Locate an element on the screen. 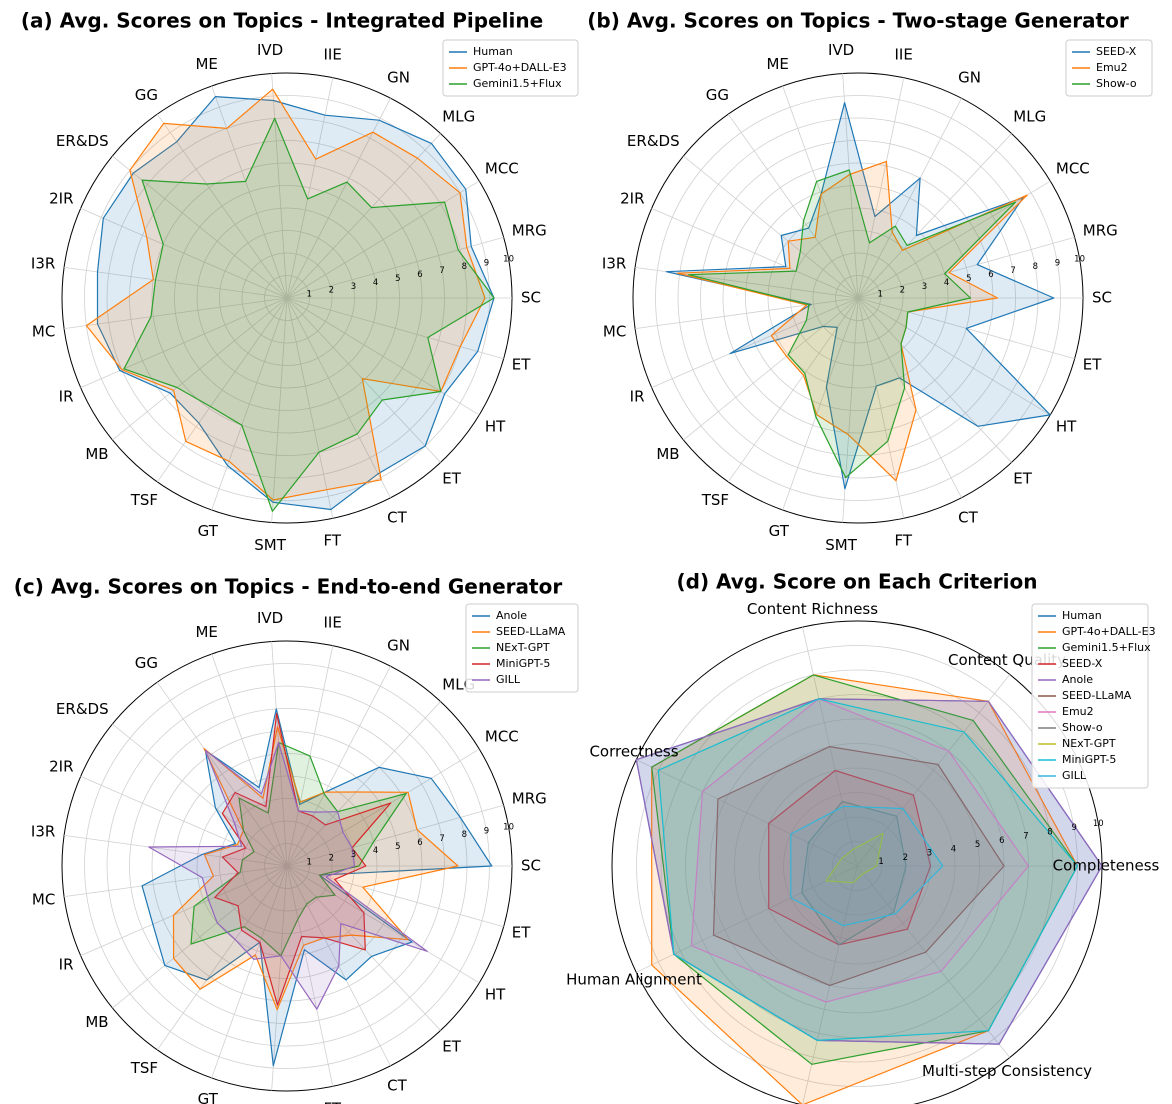  category-label-iie: IIE is located at coordinates (904, 55).